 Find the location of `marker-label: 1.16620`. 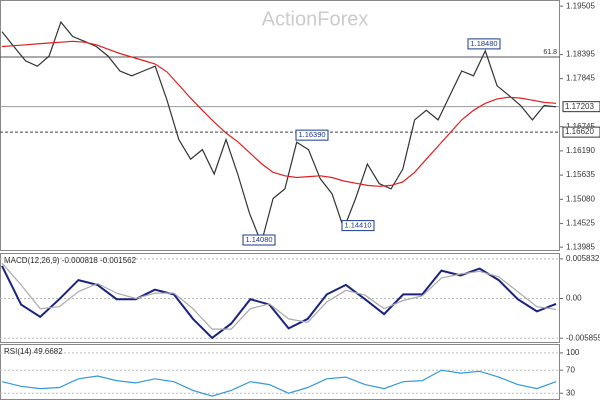

marker-label: 1.16620 is located at coordinates (579, 131).